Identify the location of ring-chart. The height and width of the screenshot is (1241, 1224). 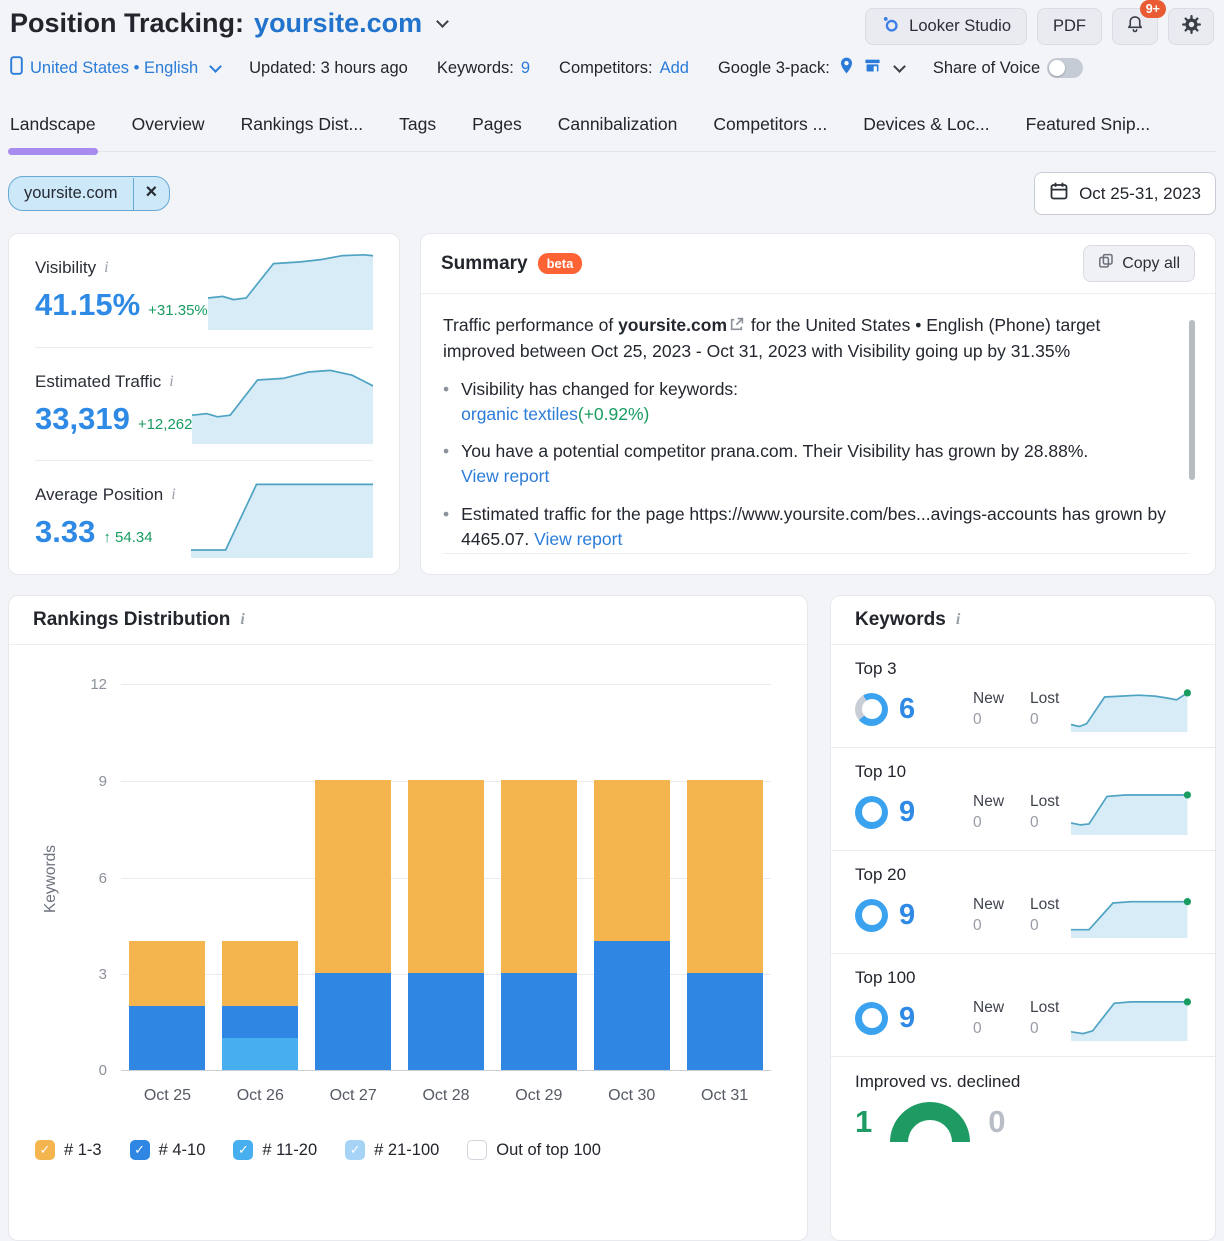
(871, 709).